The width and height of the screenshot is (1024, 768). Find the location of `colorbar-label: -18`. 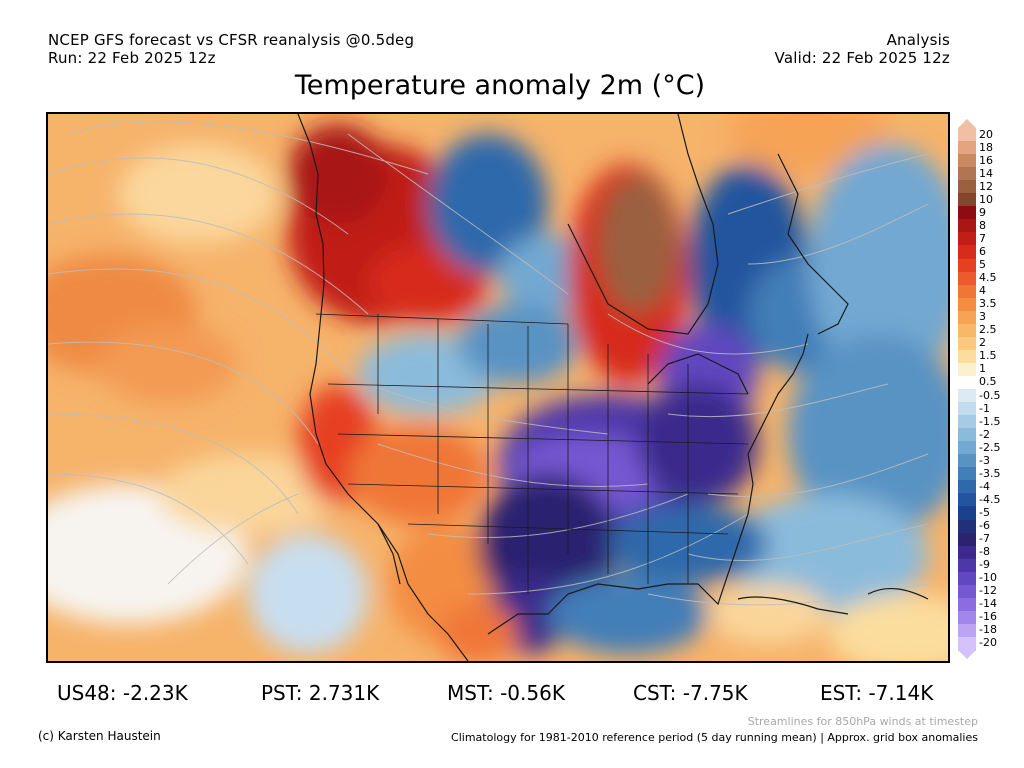

colorbar-label: -18 is located at coordinates (988, 630).